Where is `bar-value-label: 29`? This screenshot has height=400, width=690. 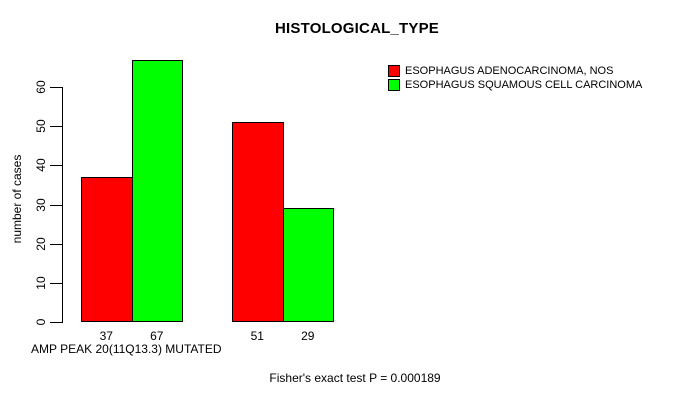
bar-value-label: 29 is located at coordinates (308, 336).